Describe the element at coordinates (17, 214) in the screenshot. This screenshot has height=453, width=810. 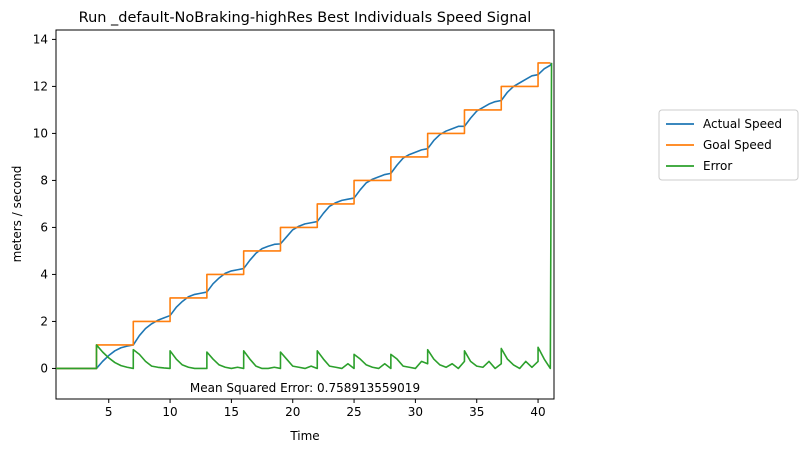
I see `y-axis-label: meters / second` at that location.